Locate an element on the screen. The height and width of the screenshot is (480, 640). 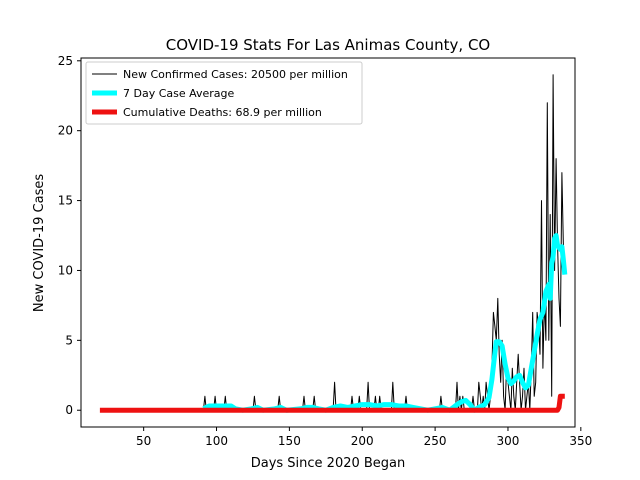
y-tick-label: 0 is located at coordinates (69, 410).